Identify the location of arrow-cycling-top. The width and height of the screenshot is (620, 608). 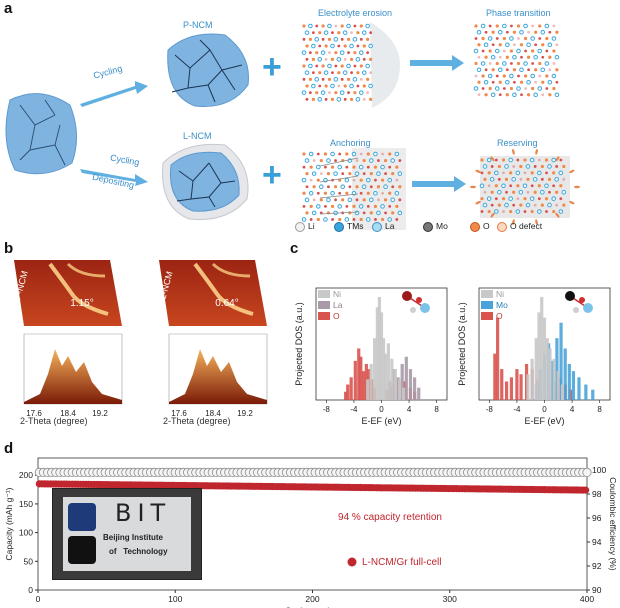
(114, 94).